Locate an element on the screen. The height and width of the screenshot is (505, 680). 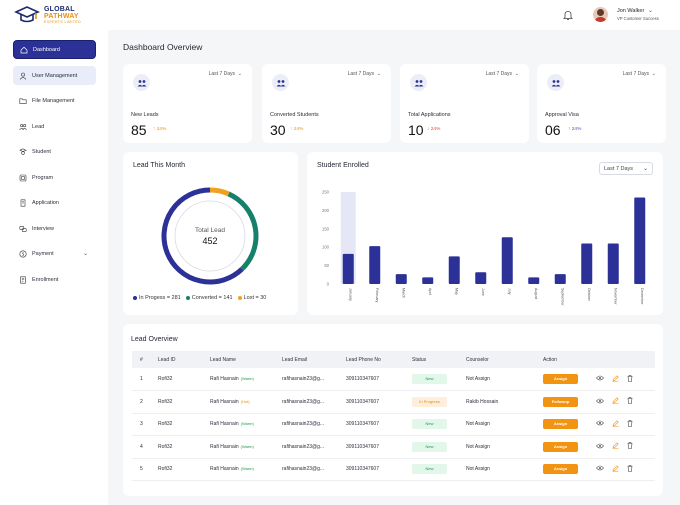
cell-action: Assign is located at coordinates (595, 469).